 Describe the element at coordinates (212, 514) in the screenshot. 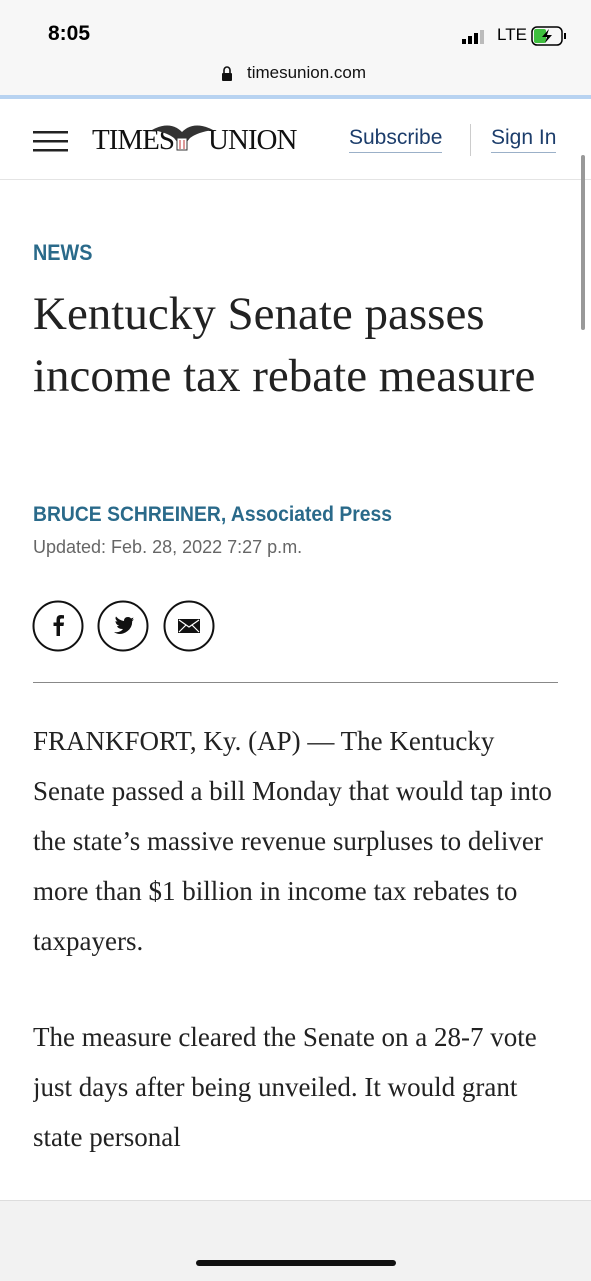

I see `byline: BRUCE SCHREINER, Associated Press` at that location.